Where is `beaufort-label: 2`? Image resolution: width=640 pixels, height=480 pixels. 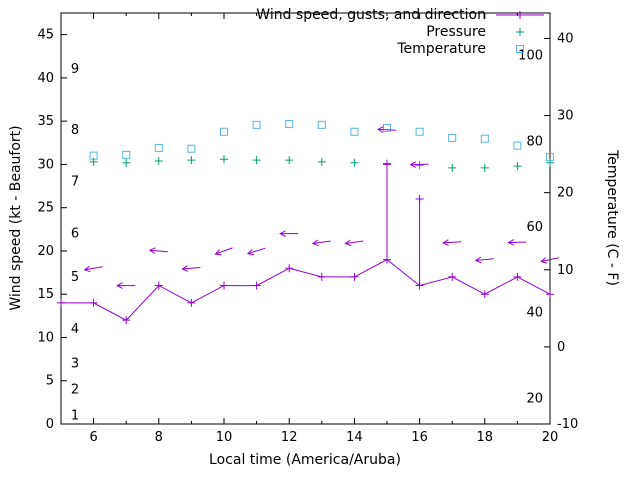
beaufort-label: 2 is located at coordinates (75, 389).